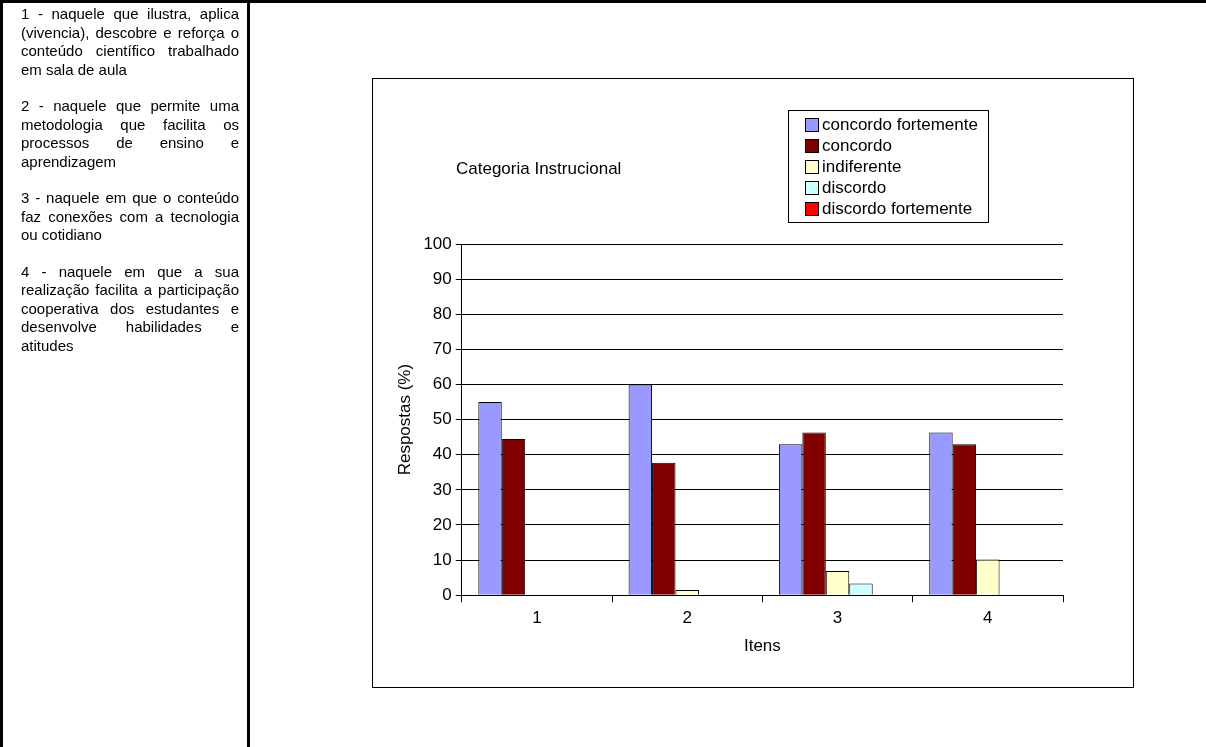  What do you see at coordinates (988, 618) in the screenshot?
I see `x-tick-label: 4` at bounding box center [988, 618].